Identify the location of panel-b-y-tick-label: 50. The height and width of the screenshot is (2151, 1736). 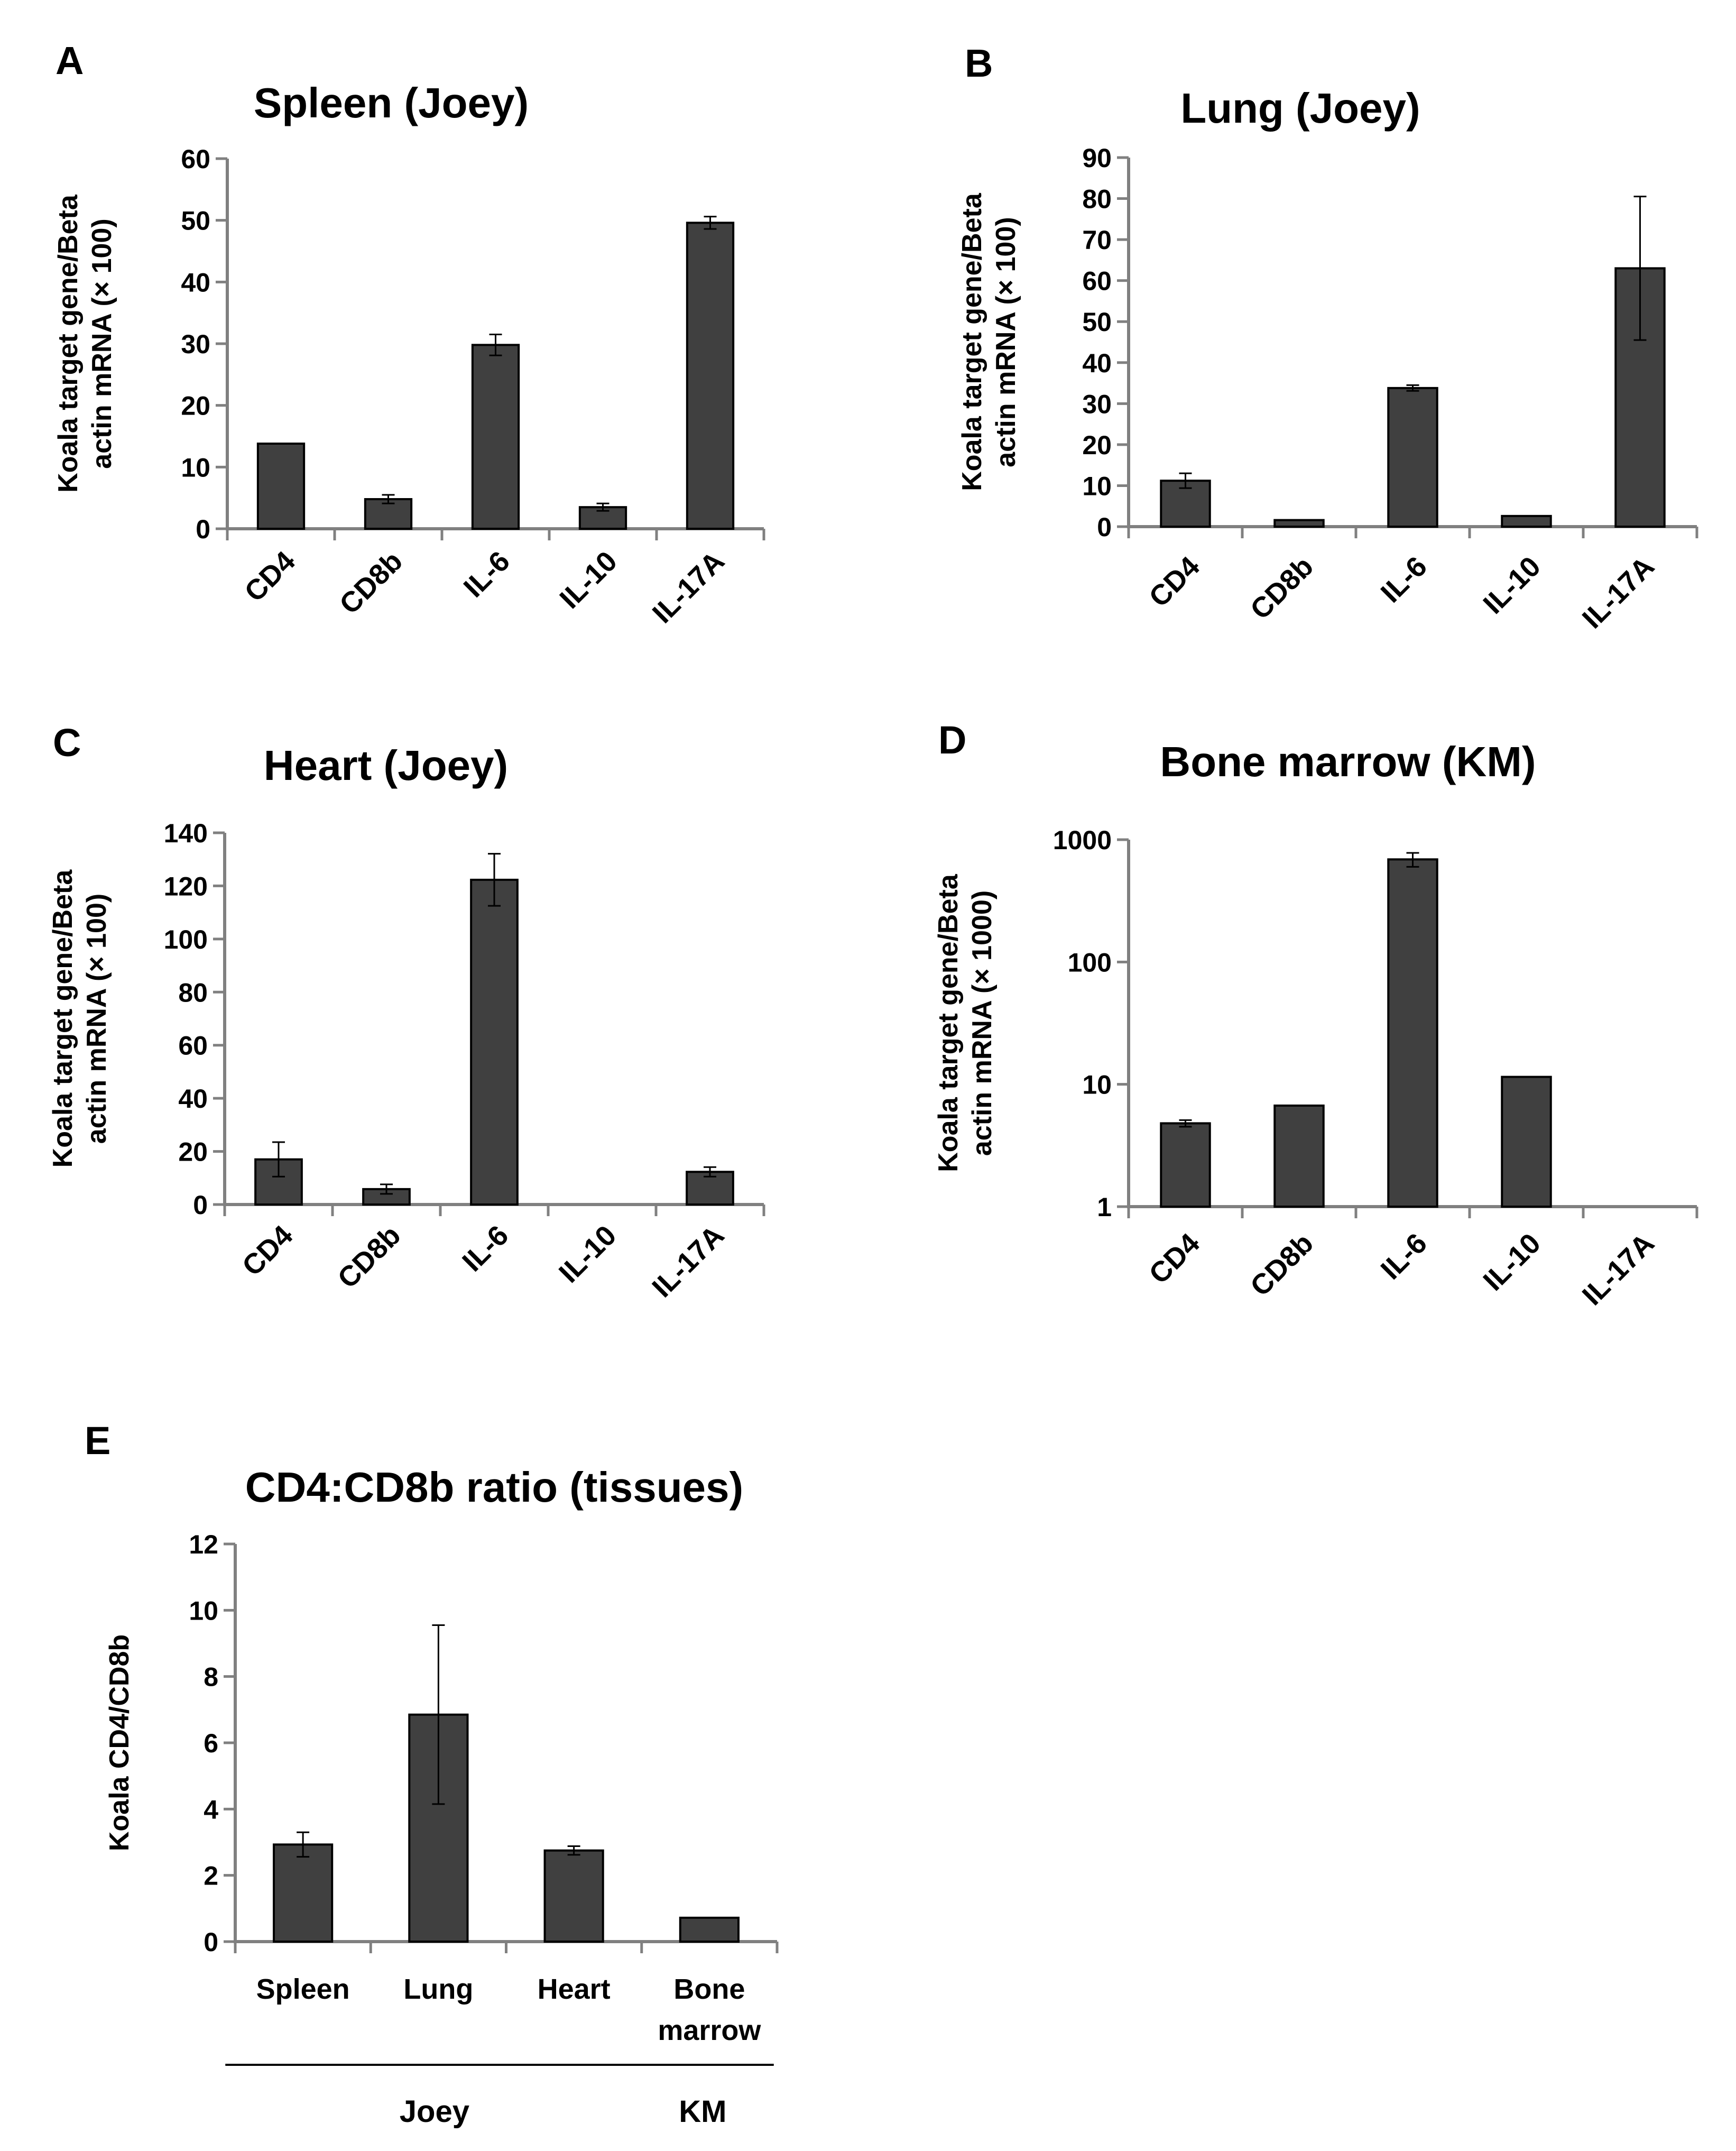
(1097, 322).